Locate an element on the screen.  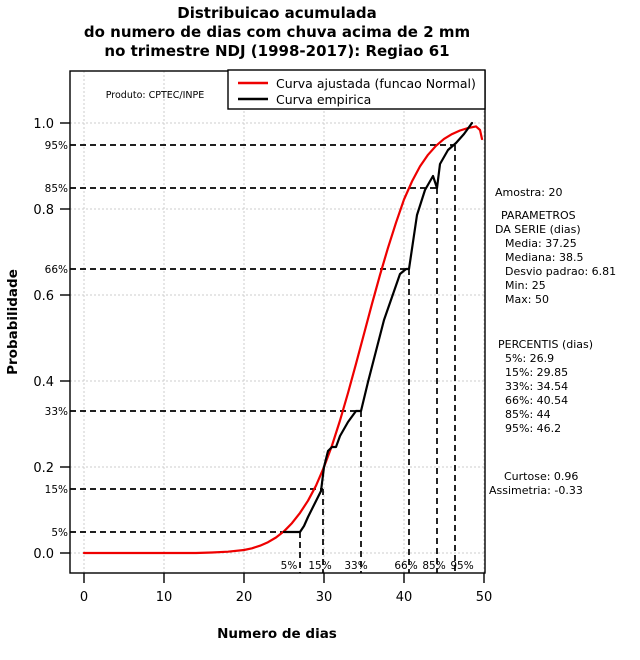
stat-pct-66: 66%: 40.54 is located at coordinates (536, 400).